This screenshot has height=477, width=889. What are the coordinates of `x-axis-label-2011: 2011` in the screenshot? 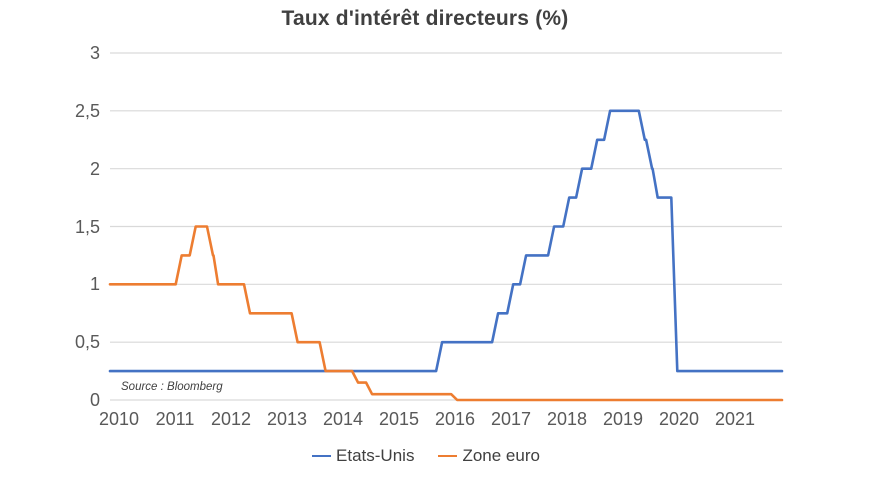 It's located at (175, 419).